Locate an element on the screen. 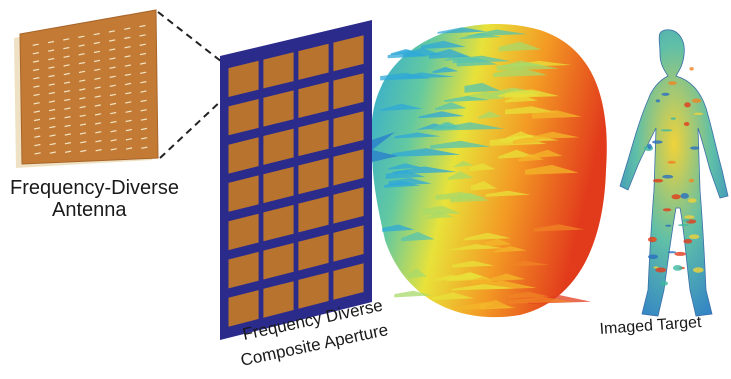 The width and height of the screenshot is (731, 379). figure-body is located at coordinates (674, 173).